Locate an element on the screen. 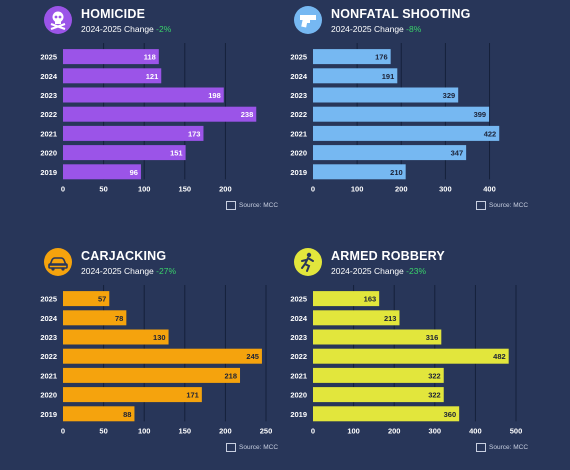 This screenshot has height=470, width=570. data-label: 198 is located at coordinates (214, 95).